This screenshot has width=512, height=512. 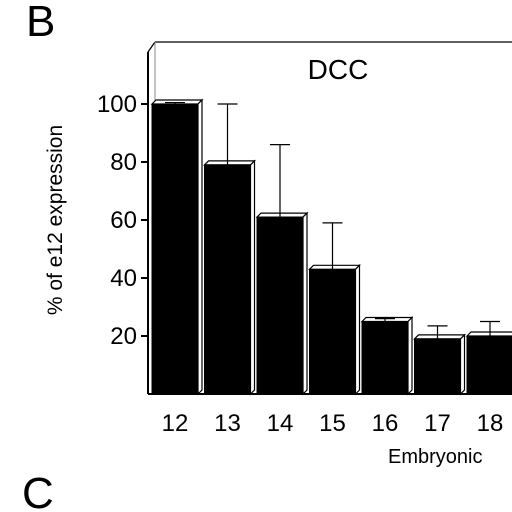 What do you see at coordinates (123, 336) in the screenshot?
I see `y-tick-label: 20` at bounding box center [123, 336].